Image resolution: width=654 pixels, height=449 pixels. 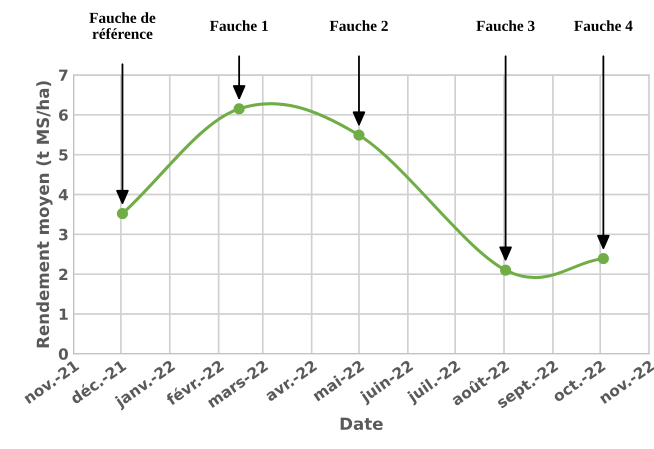 What do you see at coordinates (63, 234) in the screenshot?
I see `y-tick-label: 3` at bounding box center [63, 234].